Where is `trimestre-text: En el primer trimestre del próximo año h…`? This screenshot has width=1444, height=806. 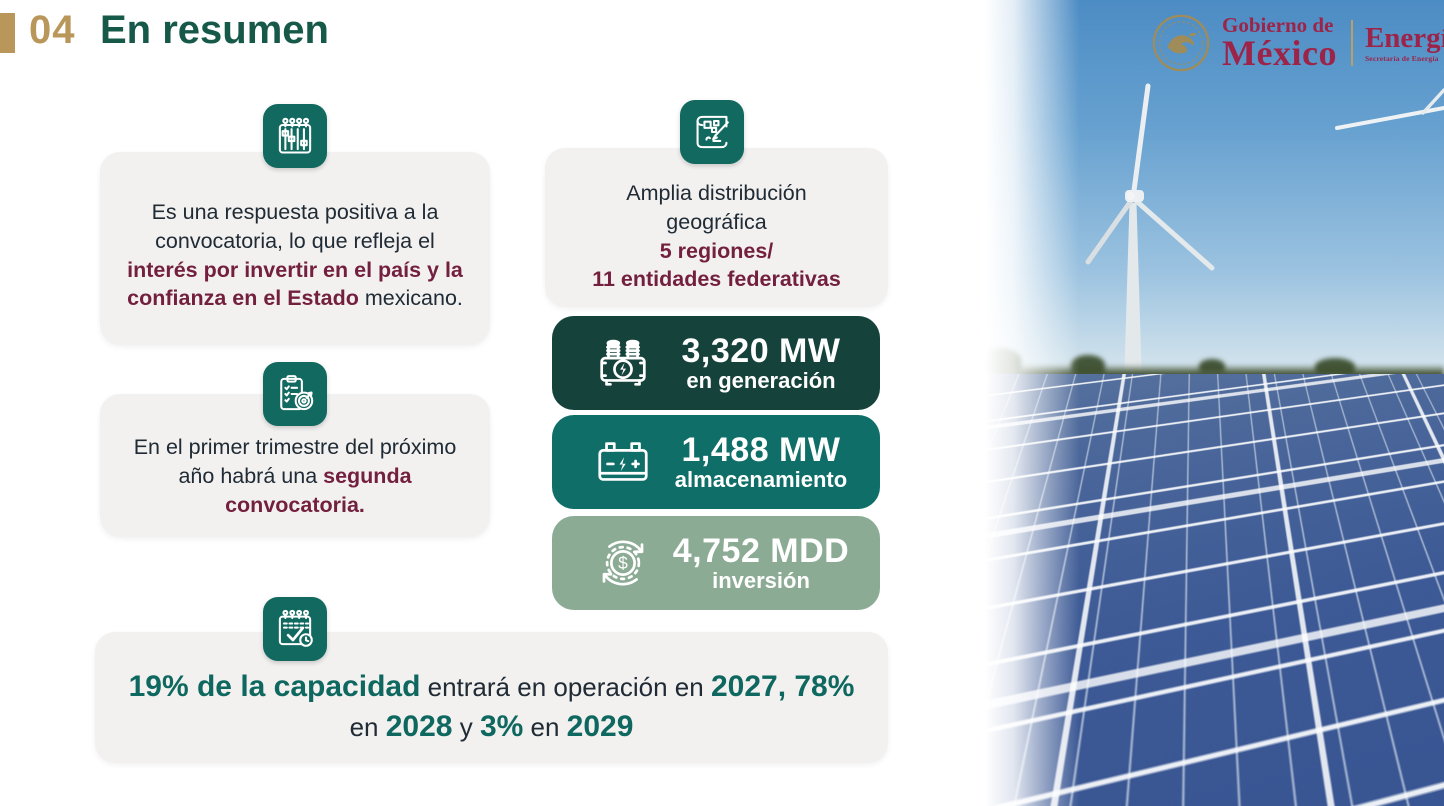
trimestre-text: En el primer trimestre del próximo año h… is located at coordinates (295, 476).